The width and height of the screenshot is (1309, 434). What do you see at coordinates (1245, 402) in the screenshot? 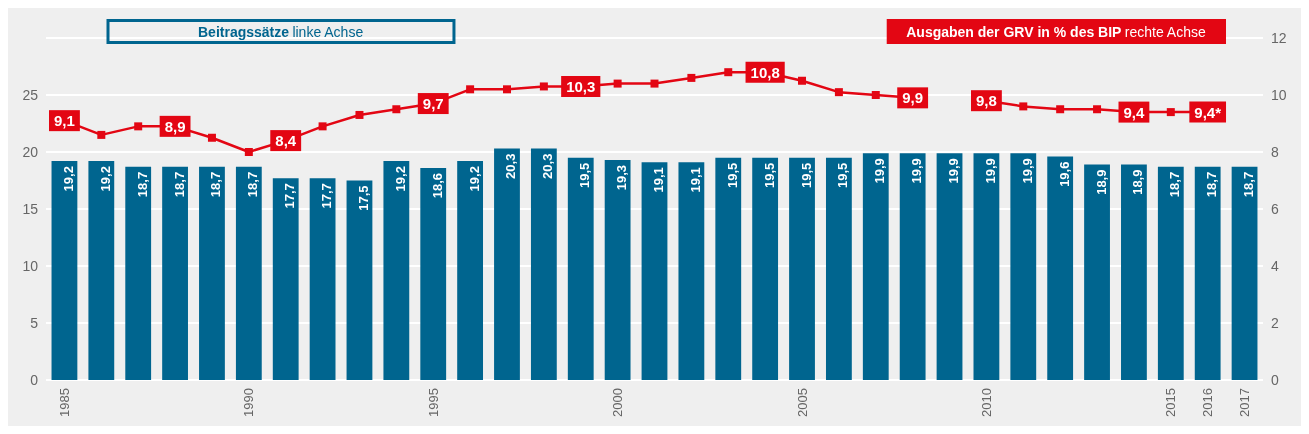
I see `x-tick-label: 2017` at bounding box center [1245, 402].